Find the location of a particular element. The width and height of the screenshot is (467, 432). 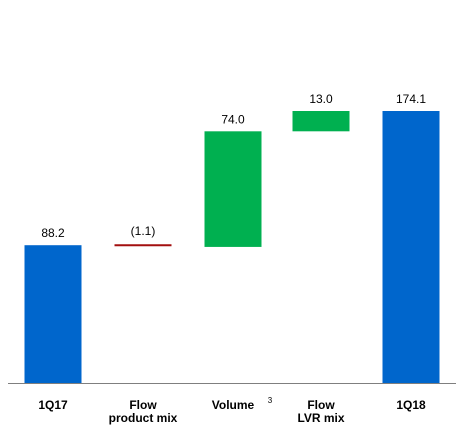

category-label-4-line-0: 1Q18 is located at coordinates (411, 405).